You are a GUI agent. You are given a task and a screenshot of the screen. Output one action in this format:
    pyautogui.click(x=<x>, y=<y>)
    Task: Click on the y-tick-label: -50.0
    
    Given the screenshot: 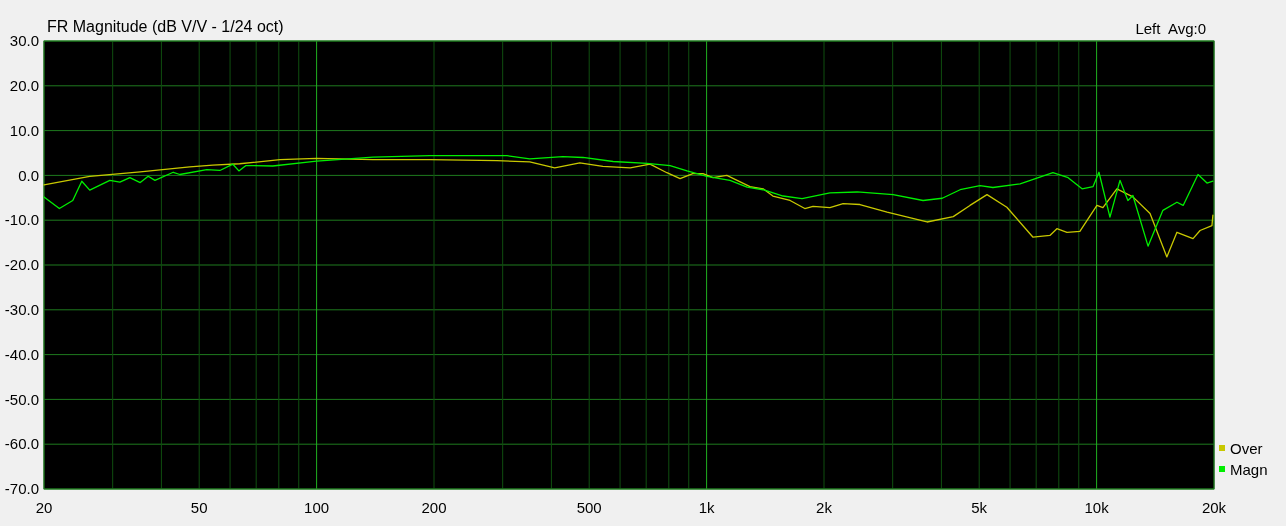 What is the action you would take?
    pyautogui.click(x=21, y=399)
    